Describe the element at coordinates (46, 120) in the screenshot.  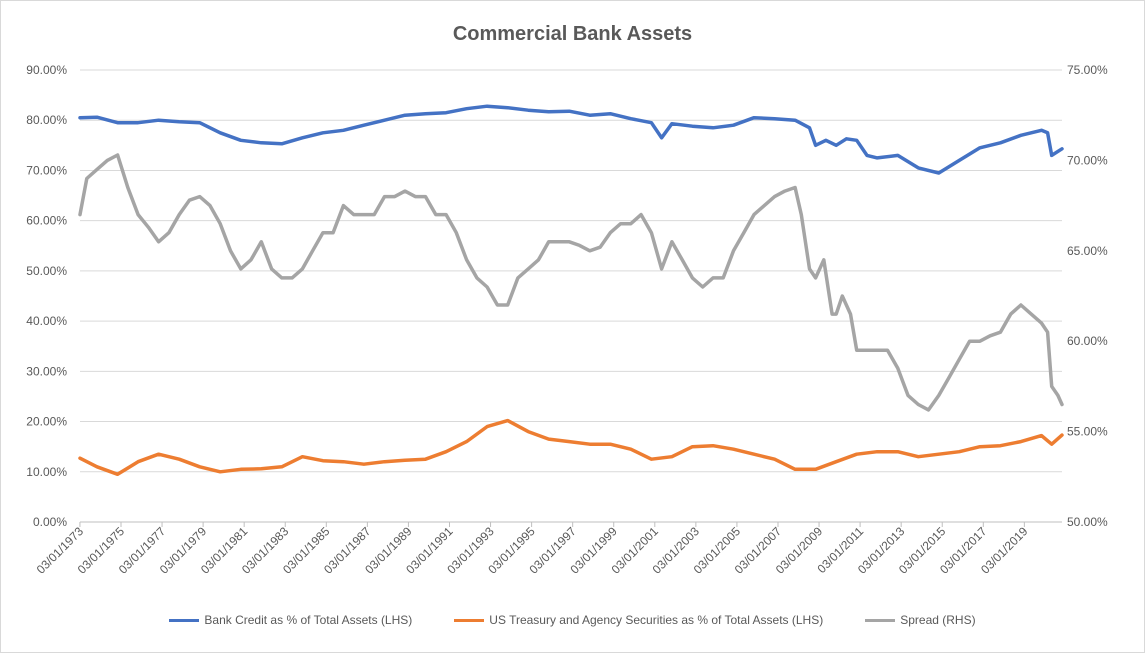
I see `y-left-tick-label: 80.00%` at that location.